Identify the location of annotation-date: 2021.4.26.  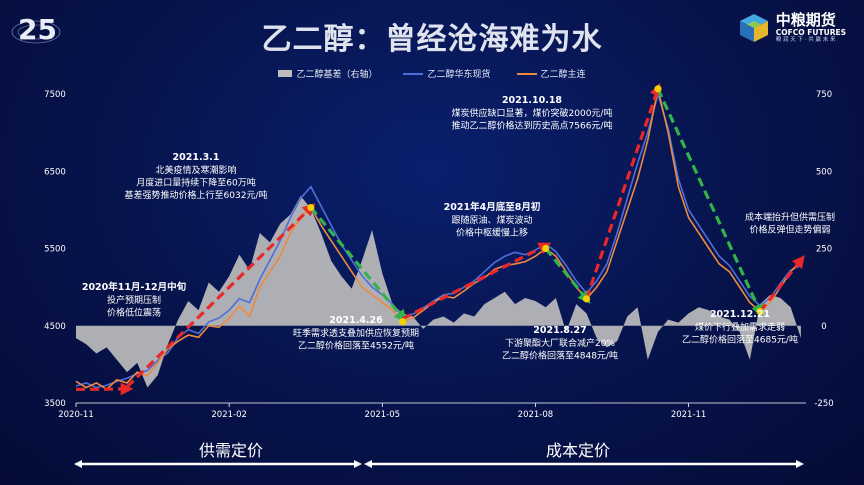
(356, 320).